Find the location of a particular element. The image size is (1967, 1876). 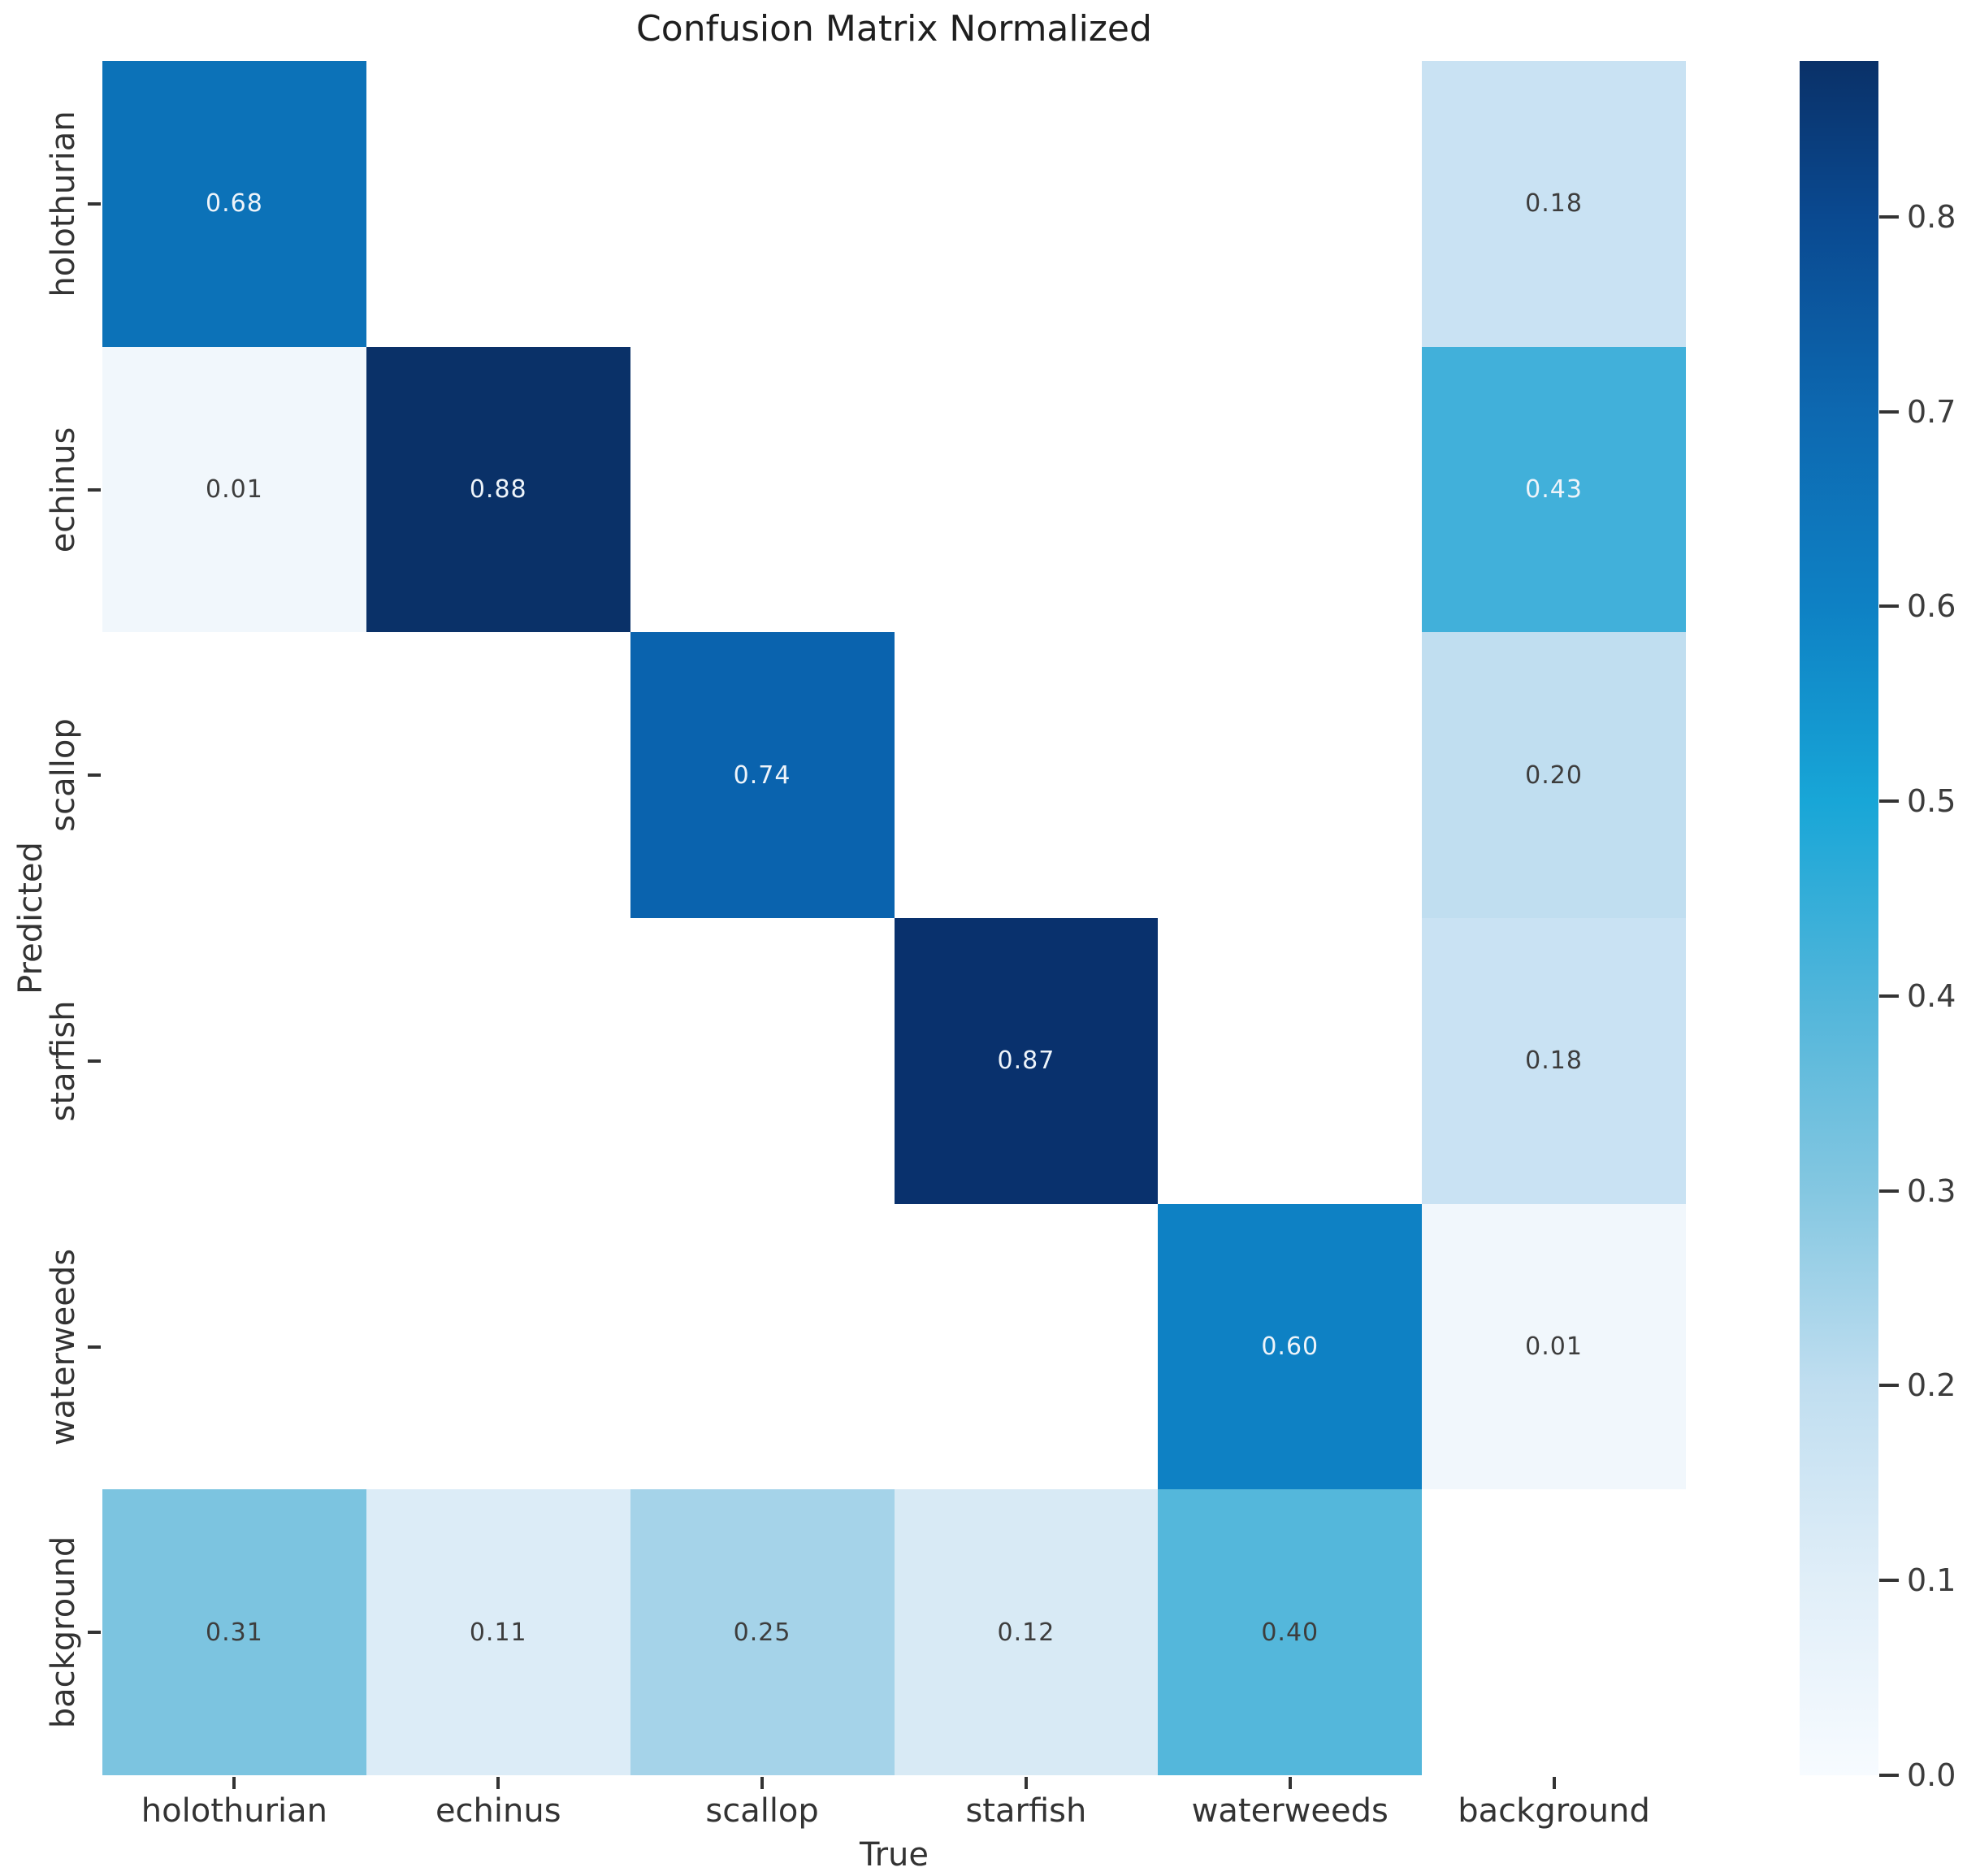

y-axis-title: Predicted is located at coordinates (31, 918).